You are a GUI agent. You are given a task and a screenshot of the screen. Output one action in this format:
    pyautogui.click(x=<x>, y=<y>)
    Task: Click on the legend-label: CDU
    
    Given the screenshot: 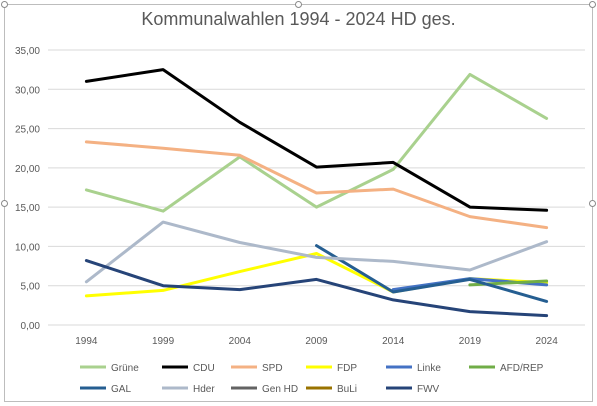 What is the action you would take?
    pyautogui.click(x=204, y=368)
    